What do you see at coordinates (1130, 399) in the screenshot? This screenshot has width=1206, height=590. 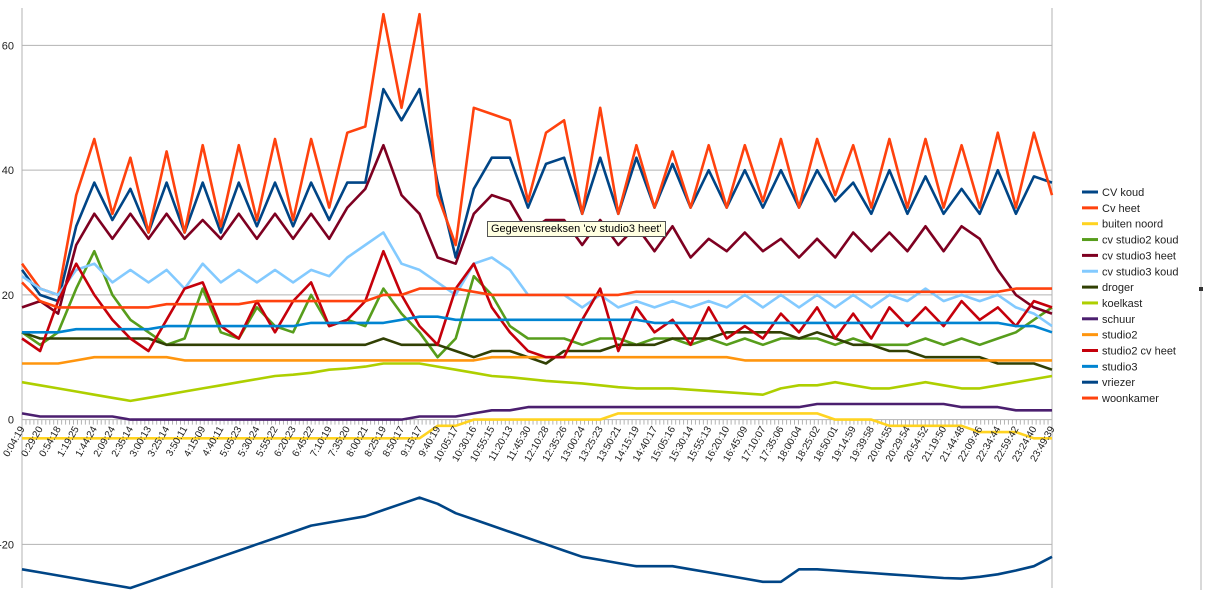 I see `legend-label: woonkamer` at bounding box center [1130, 399].